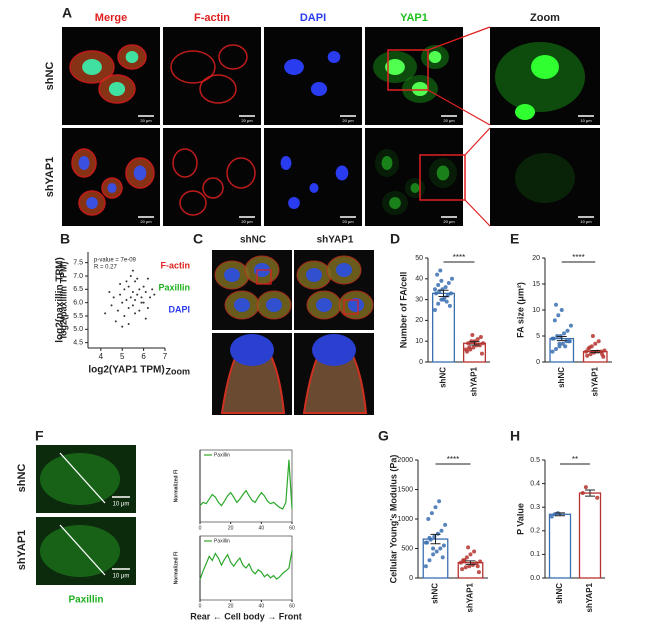 This screenshot has width=650, height=631. I want to click on line, so click(246, 484).